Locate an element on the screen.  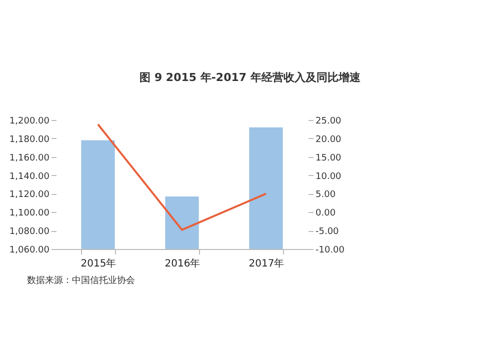
y2-tick-label: 15.00 is located at coordinates (329, 158).